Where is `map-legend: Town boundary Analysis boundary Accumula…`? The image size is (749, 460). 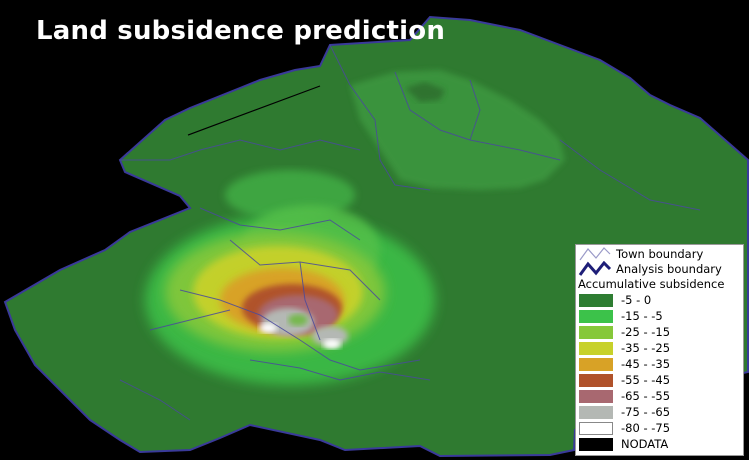
map-legend: Town boundary Analysis boundary Accumula… is located at coordinates (659, 350).